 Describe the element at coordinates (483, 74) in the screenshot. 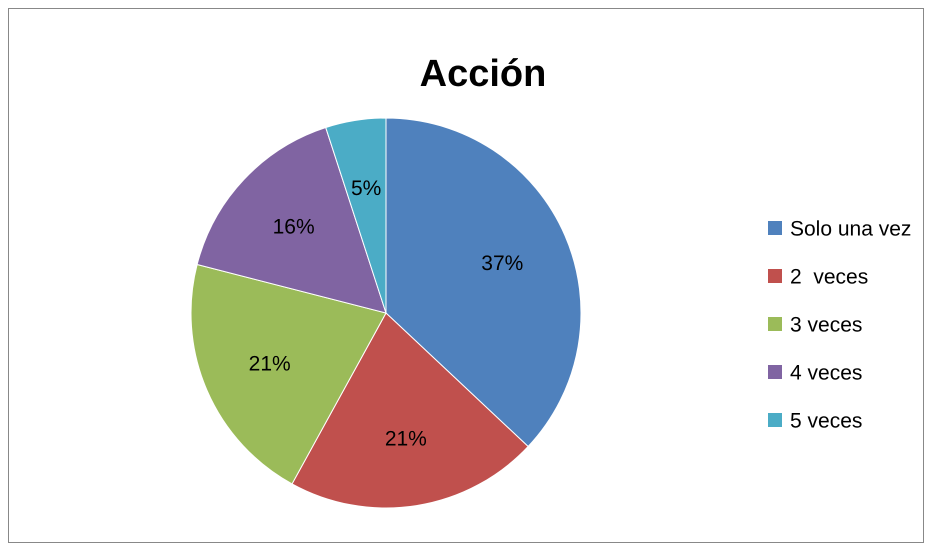

I see `chart-title: Acción` at that location.